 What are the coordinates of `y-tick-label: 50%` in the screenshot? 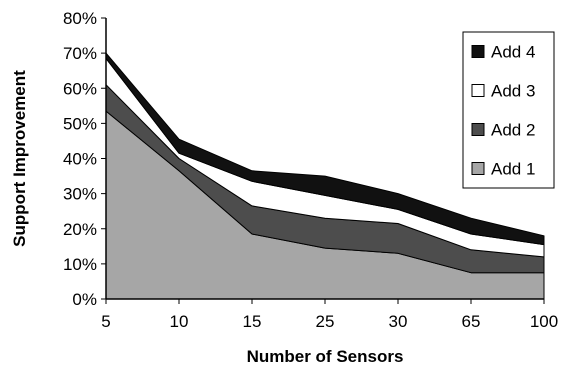 It's located at (80, 123).